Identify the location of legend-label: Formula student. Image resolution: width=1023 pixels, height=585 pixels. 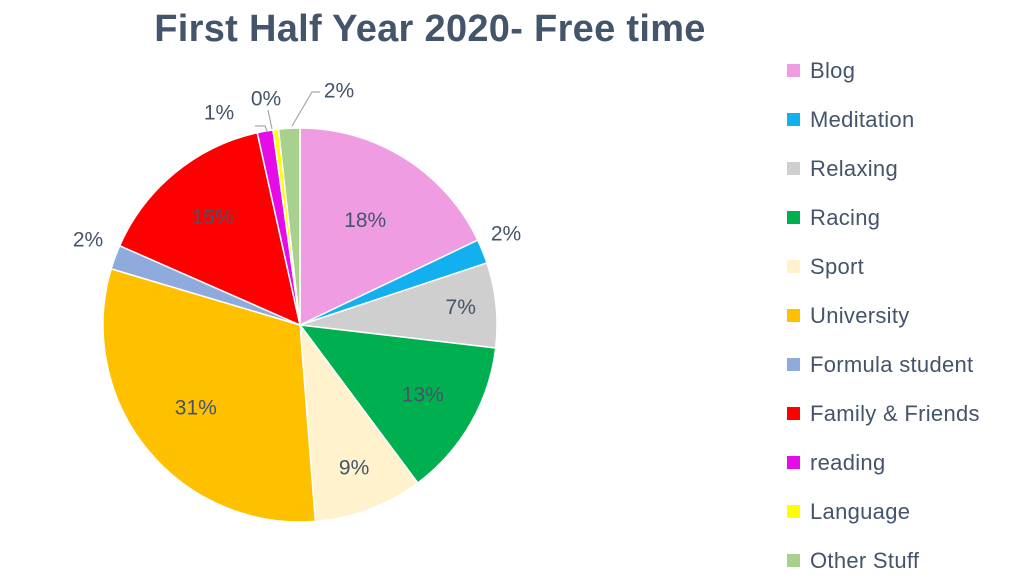
(892, 364).